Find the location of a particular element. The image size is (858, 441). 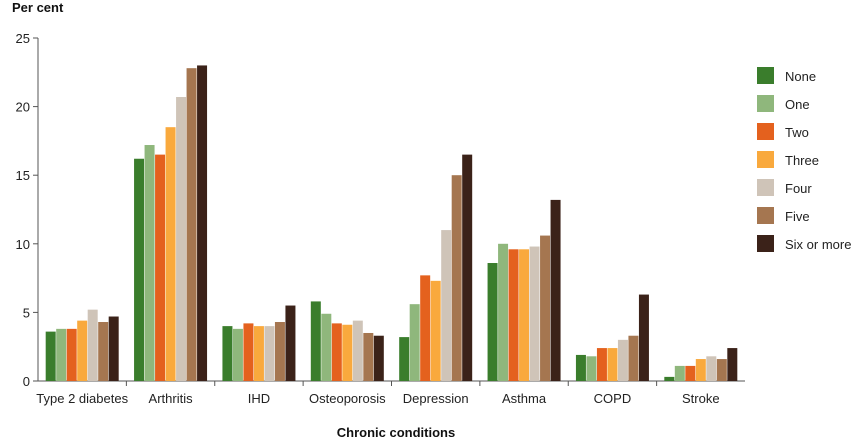

y-tick-label: 25 is located at coordinates (23, 38).